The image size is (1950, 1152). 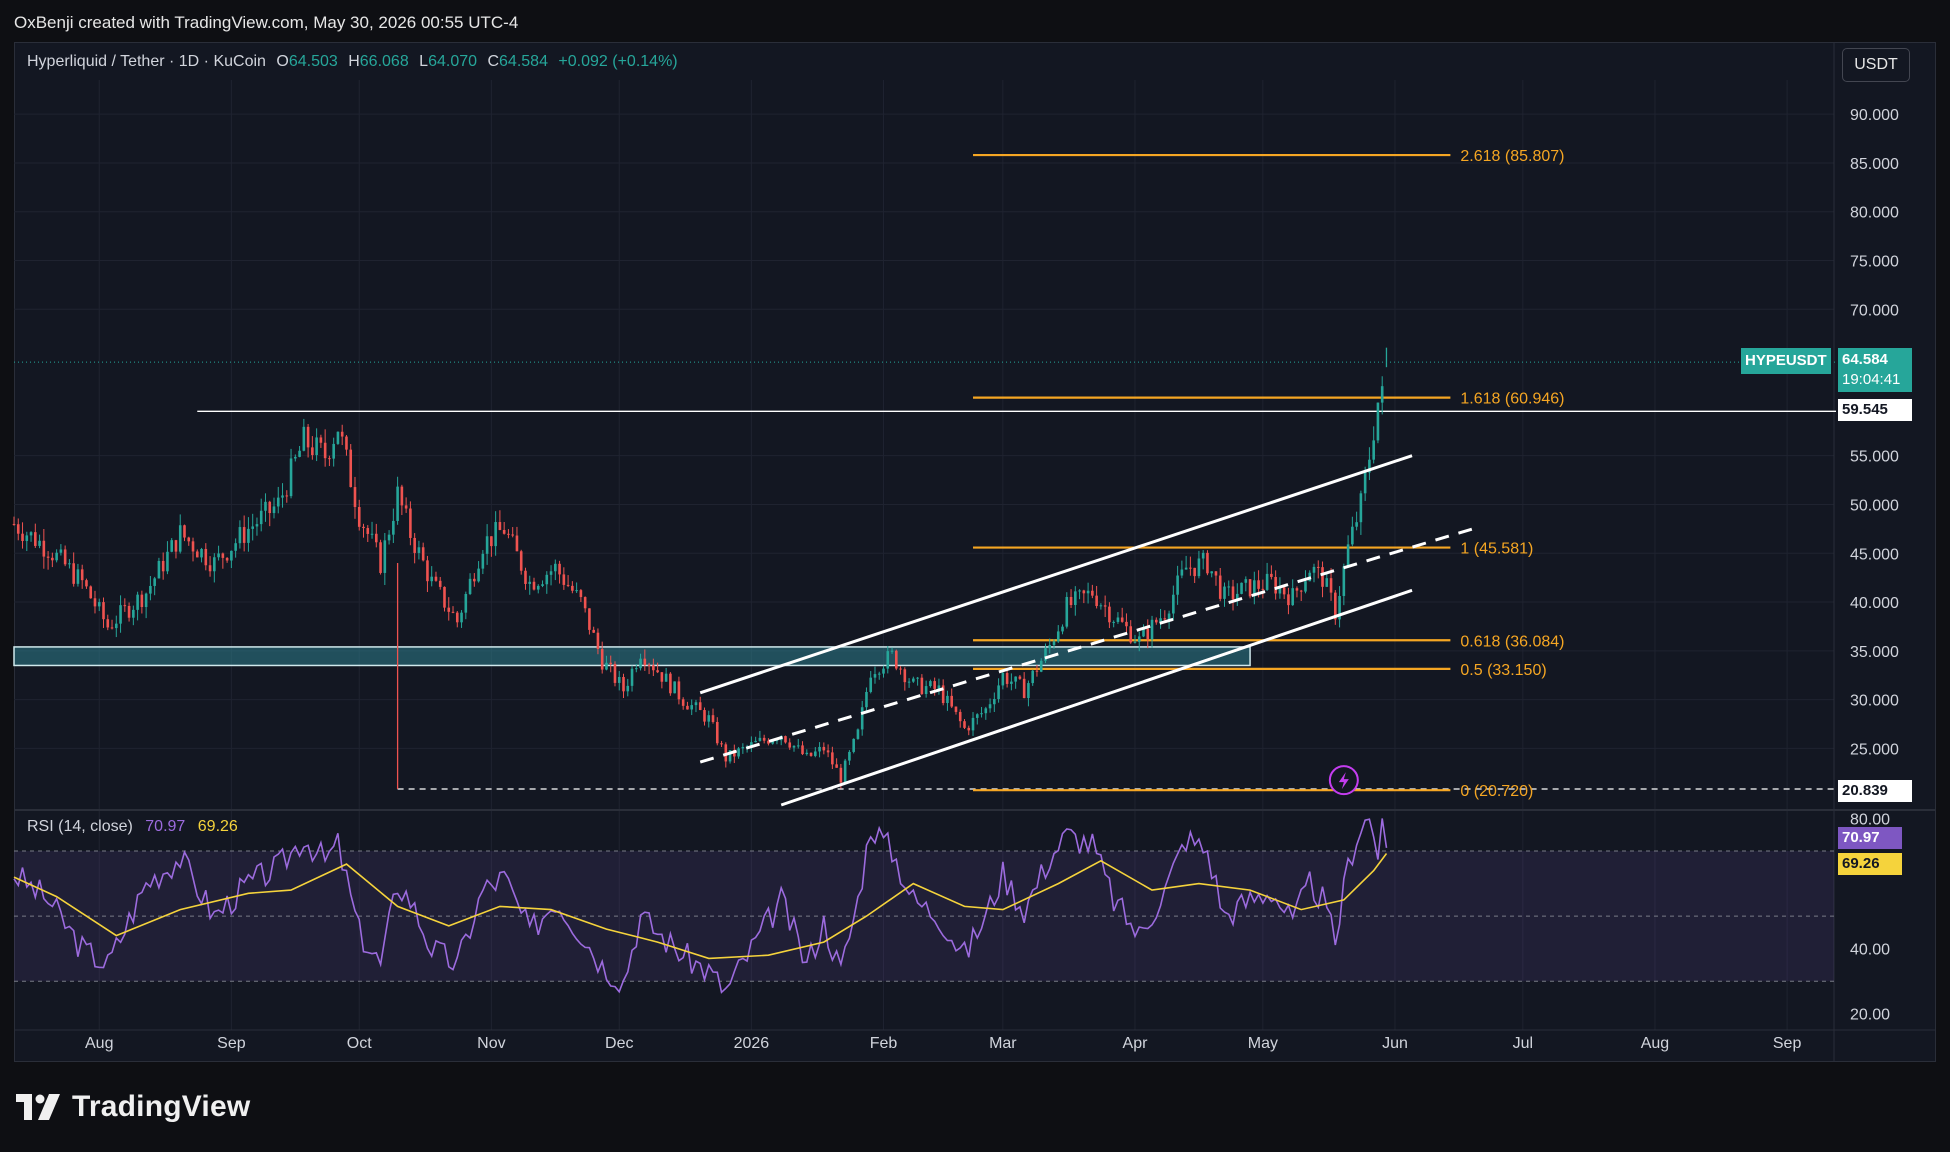 I want to click on price-badge: 64.584 19:04:41, so click(x=1875, y=370).